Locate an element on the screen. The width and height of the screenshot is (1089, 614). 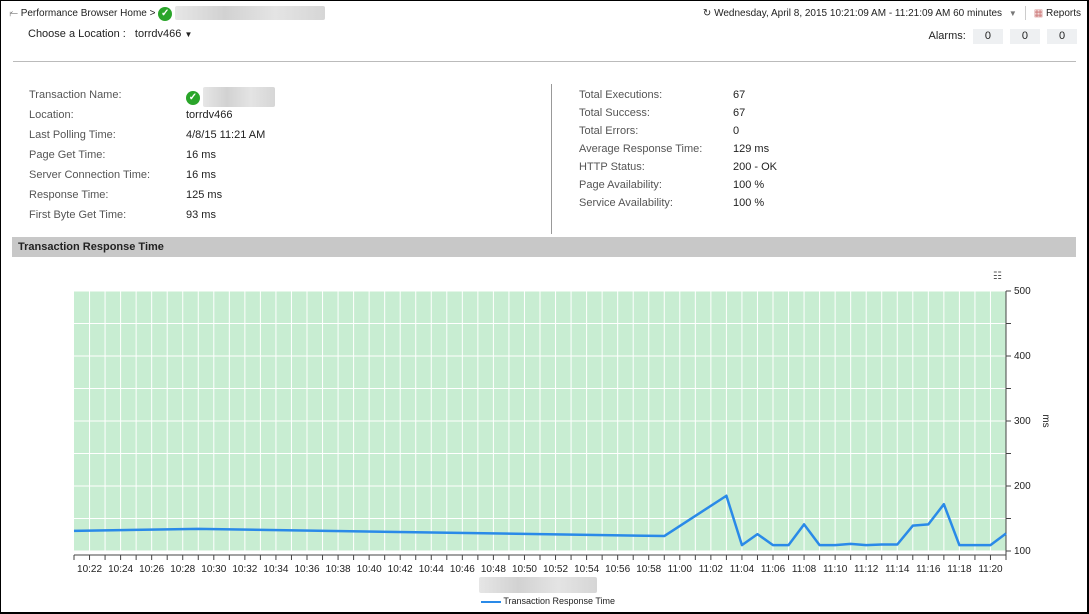
x-tick-label: 10:36 is located at coordinates (306, 569).